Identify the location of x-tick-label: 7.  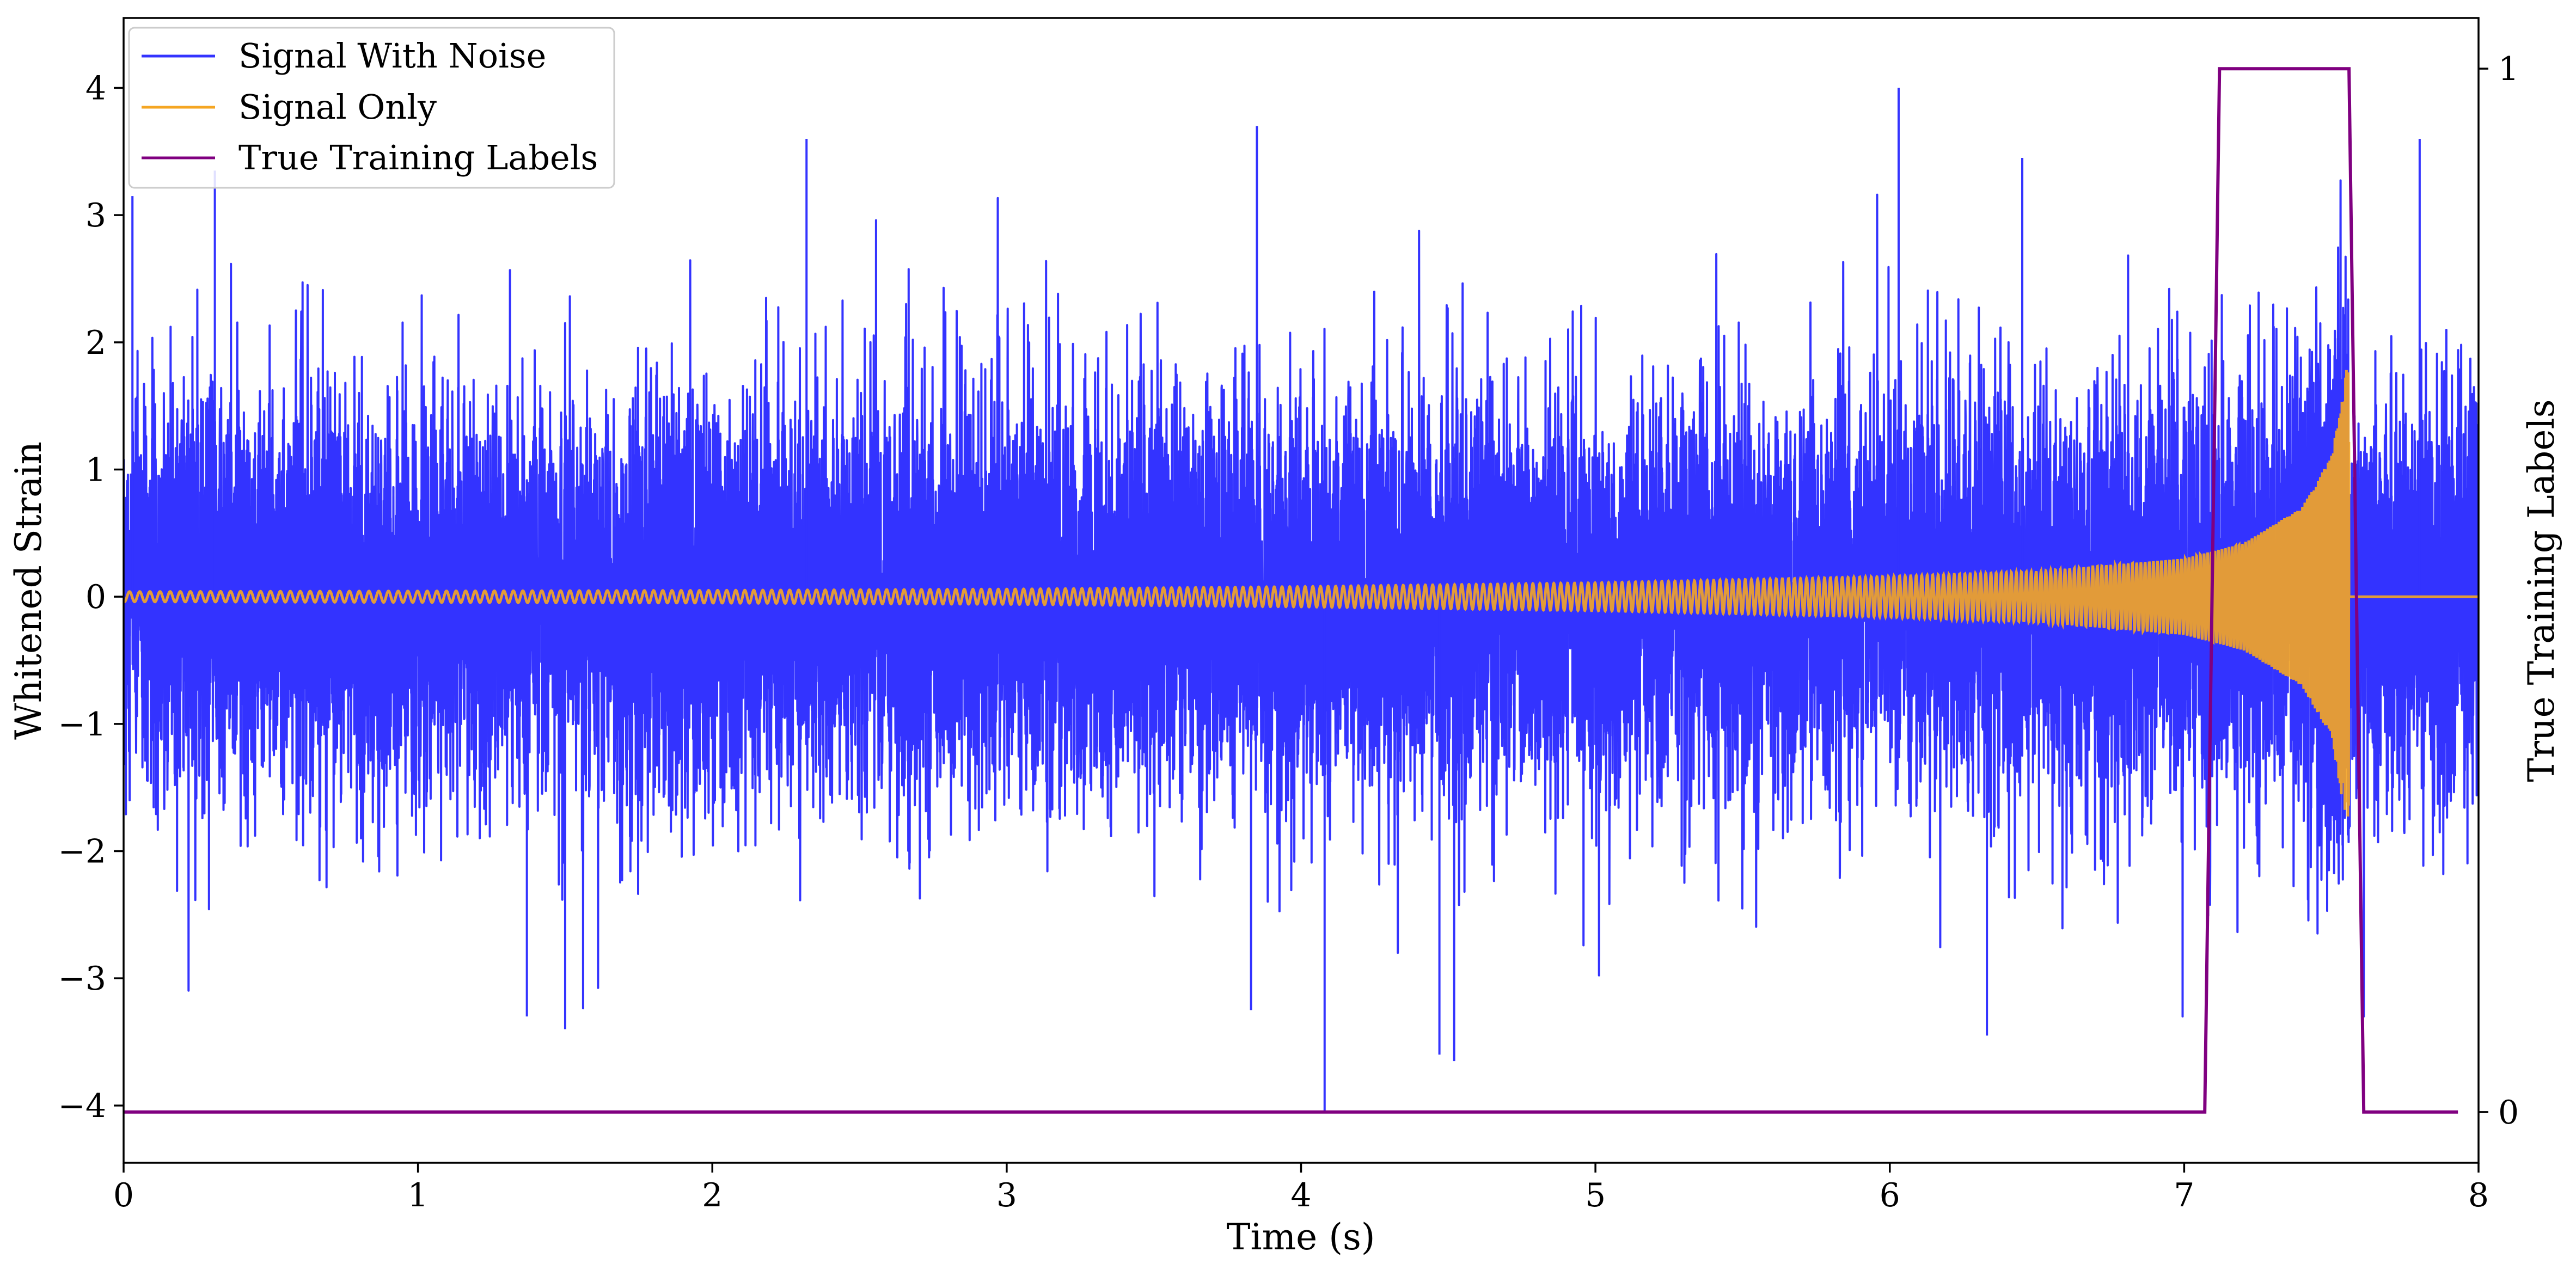
(2184, 1195).